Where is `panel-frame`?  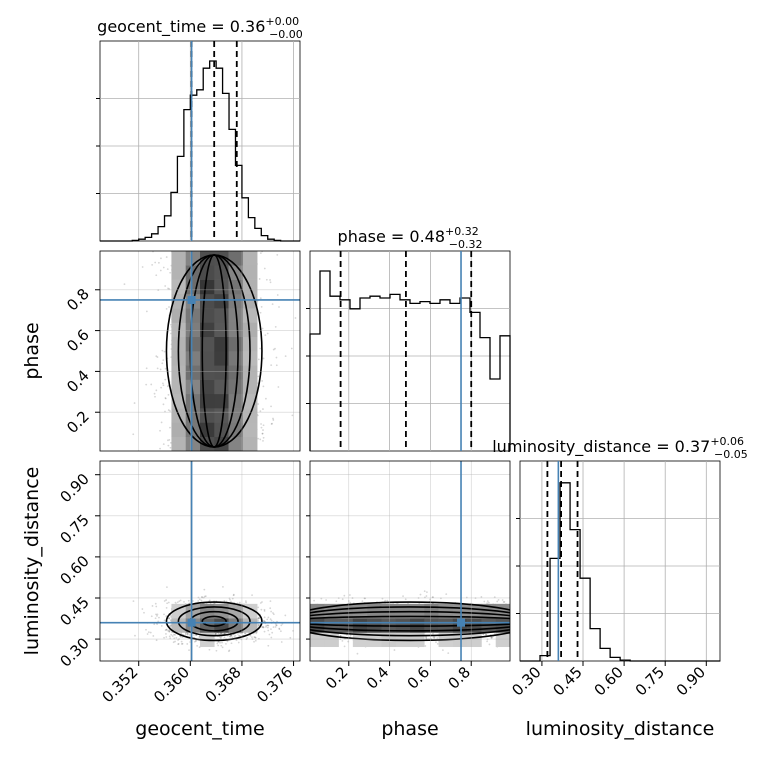
panel-frame is located at coordinates (200, 141).